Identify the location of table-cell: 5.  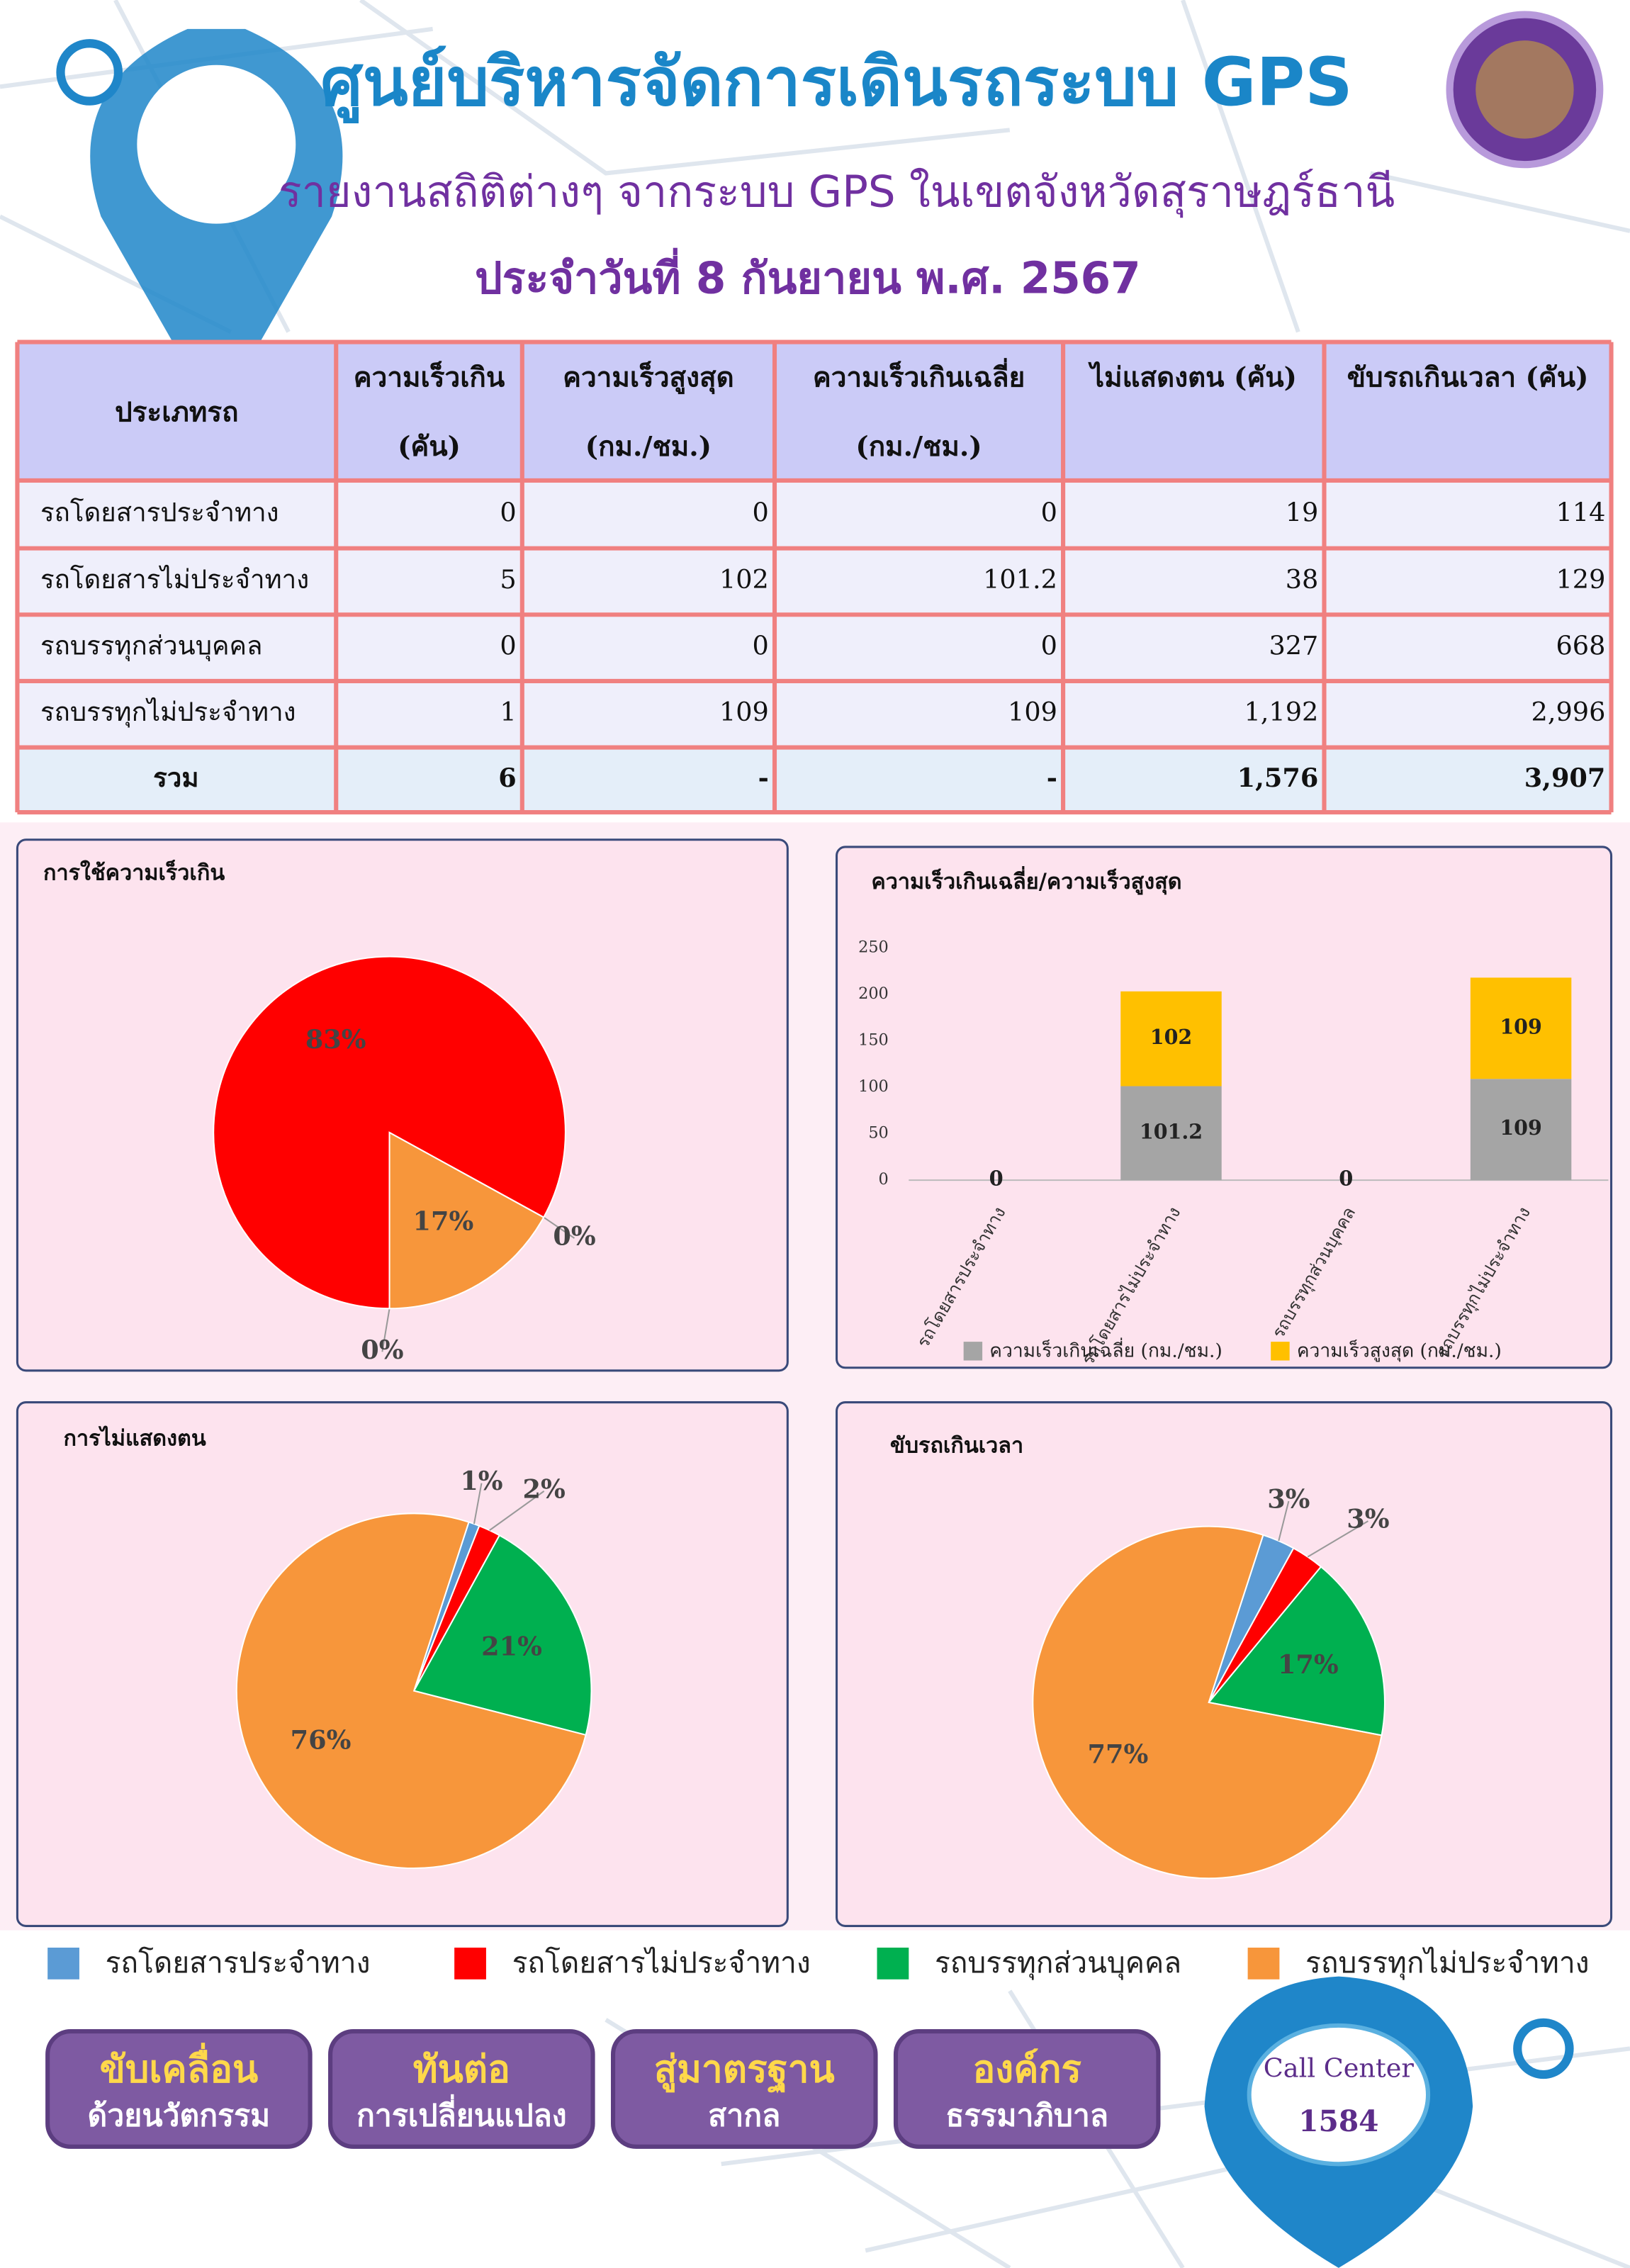
(508, 579).